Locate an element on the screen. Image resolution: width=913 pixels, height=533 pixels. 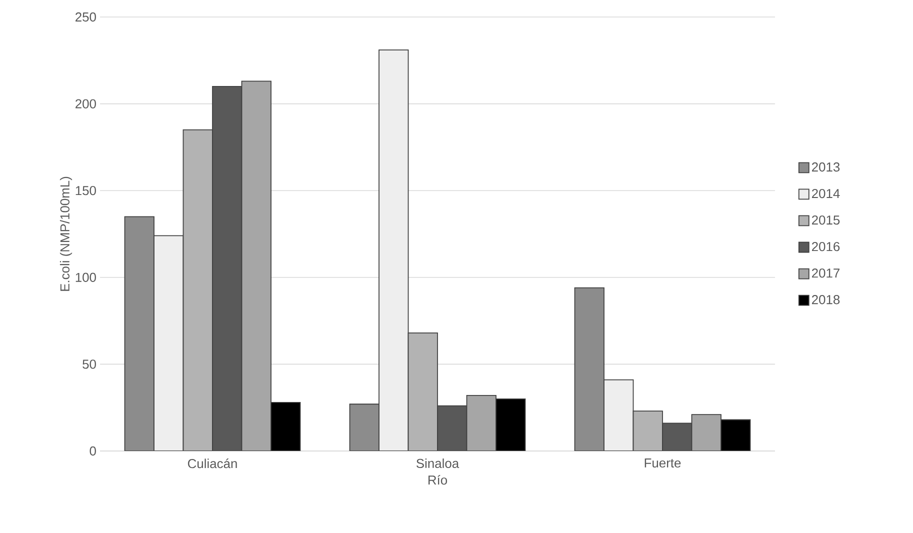
y-tick-label: 200 is located at coordinates (86, 103).